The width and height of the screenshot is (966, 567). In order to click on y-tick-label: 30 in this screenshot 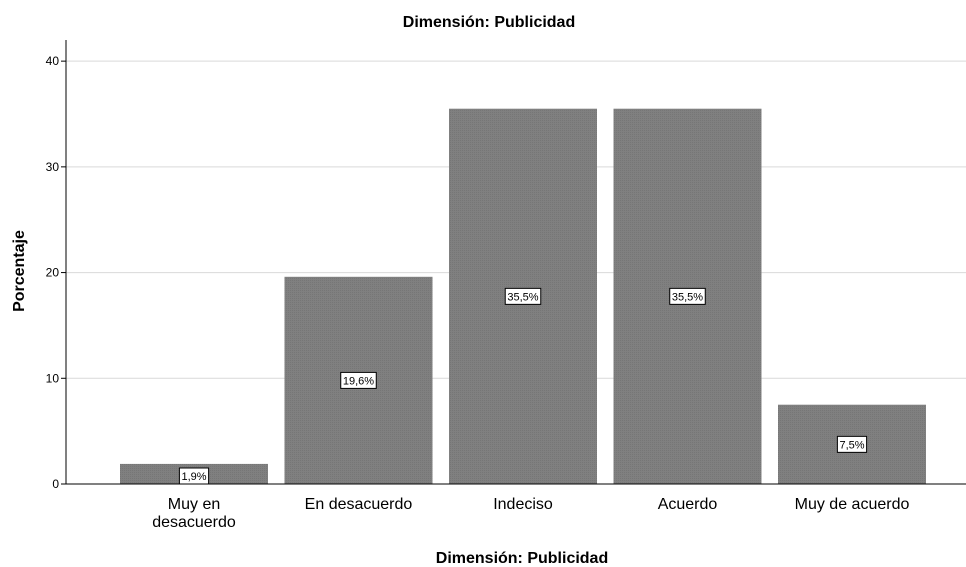, I will do `click(53, 167)`.